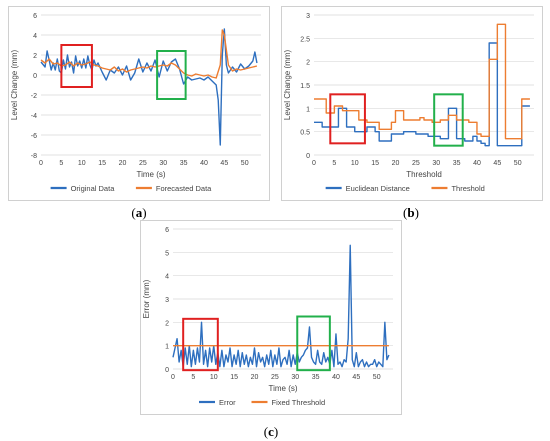 Image resolution: width=550 pixels, height=441 pixels. I want to click on x-axis-label: Threshold, so click(424, 174).